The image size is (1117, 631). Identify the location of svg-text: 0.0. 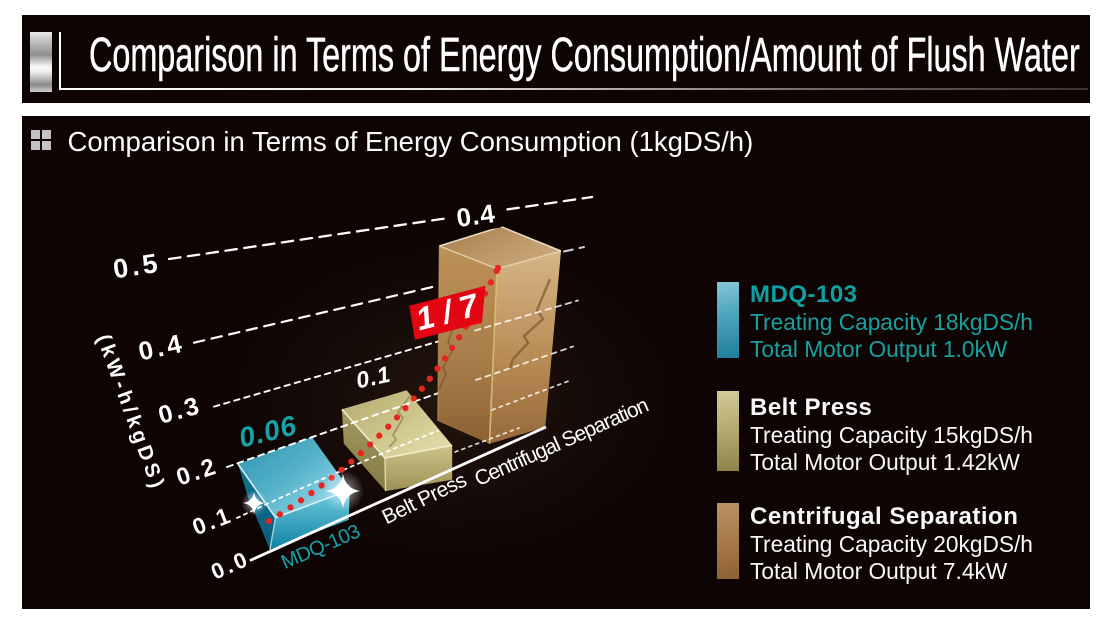
(230, 565).